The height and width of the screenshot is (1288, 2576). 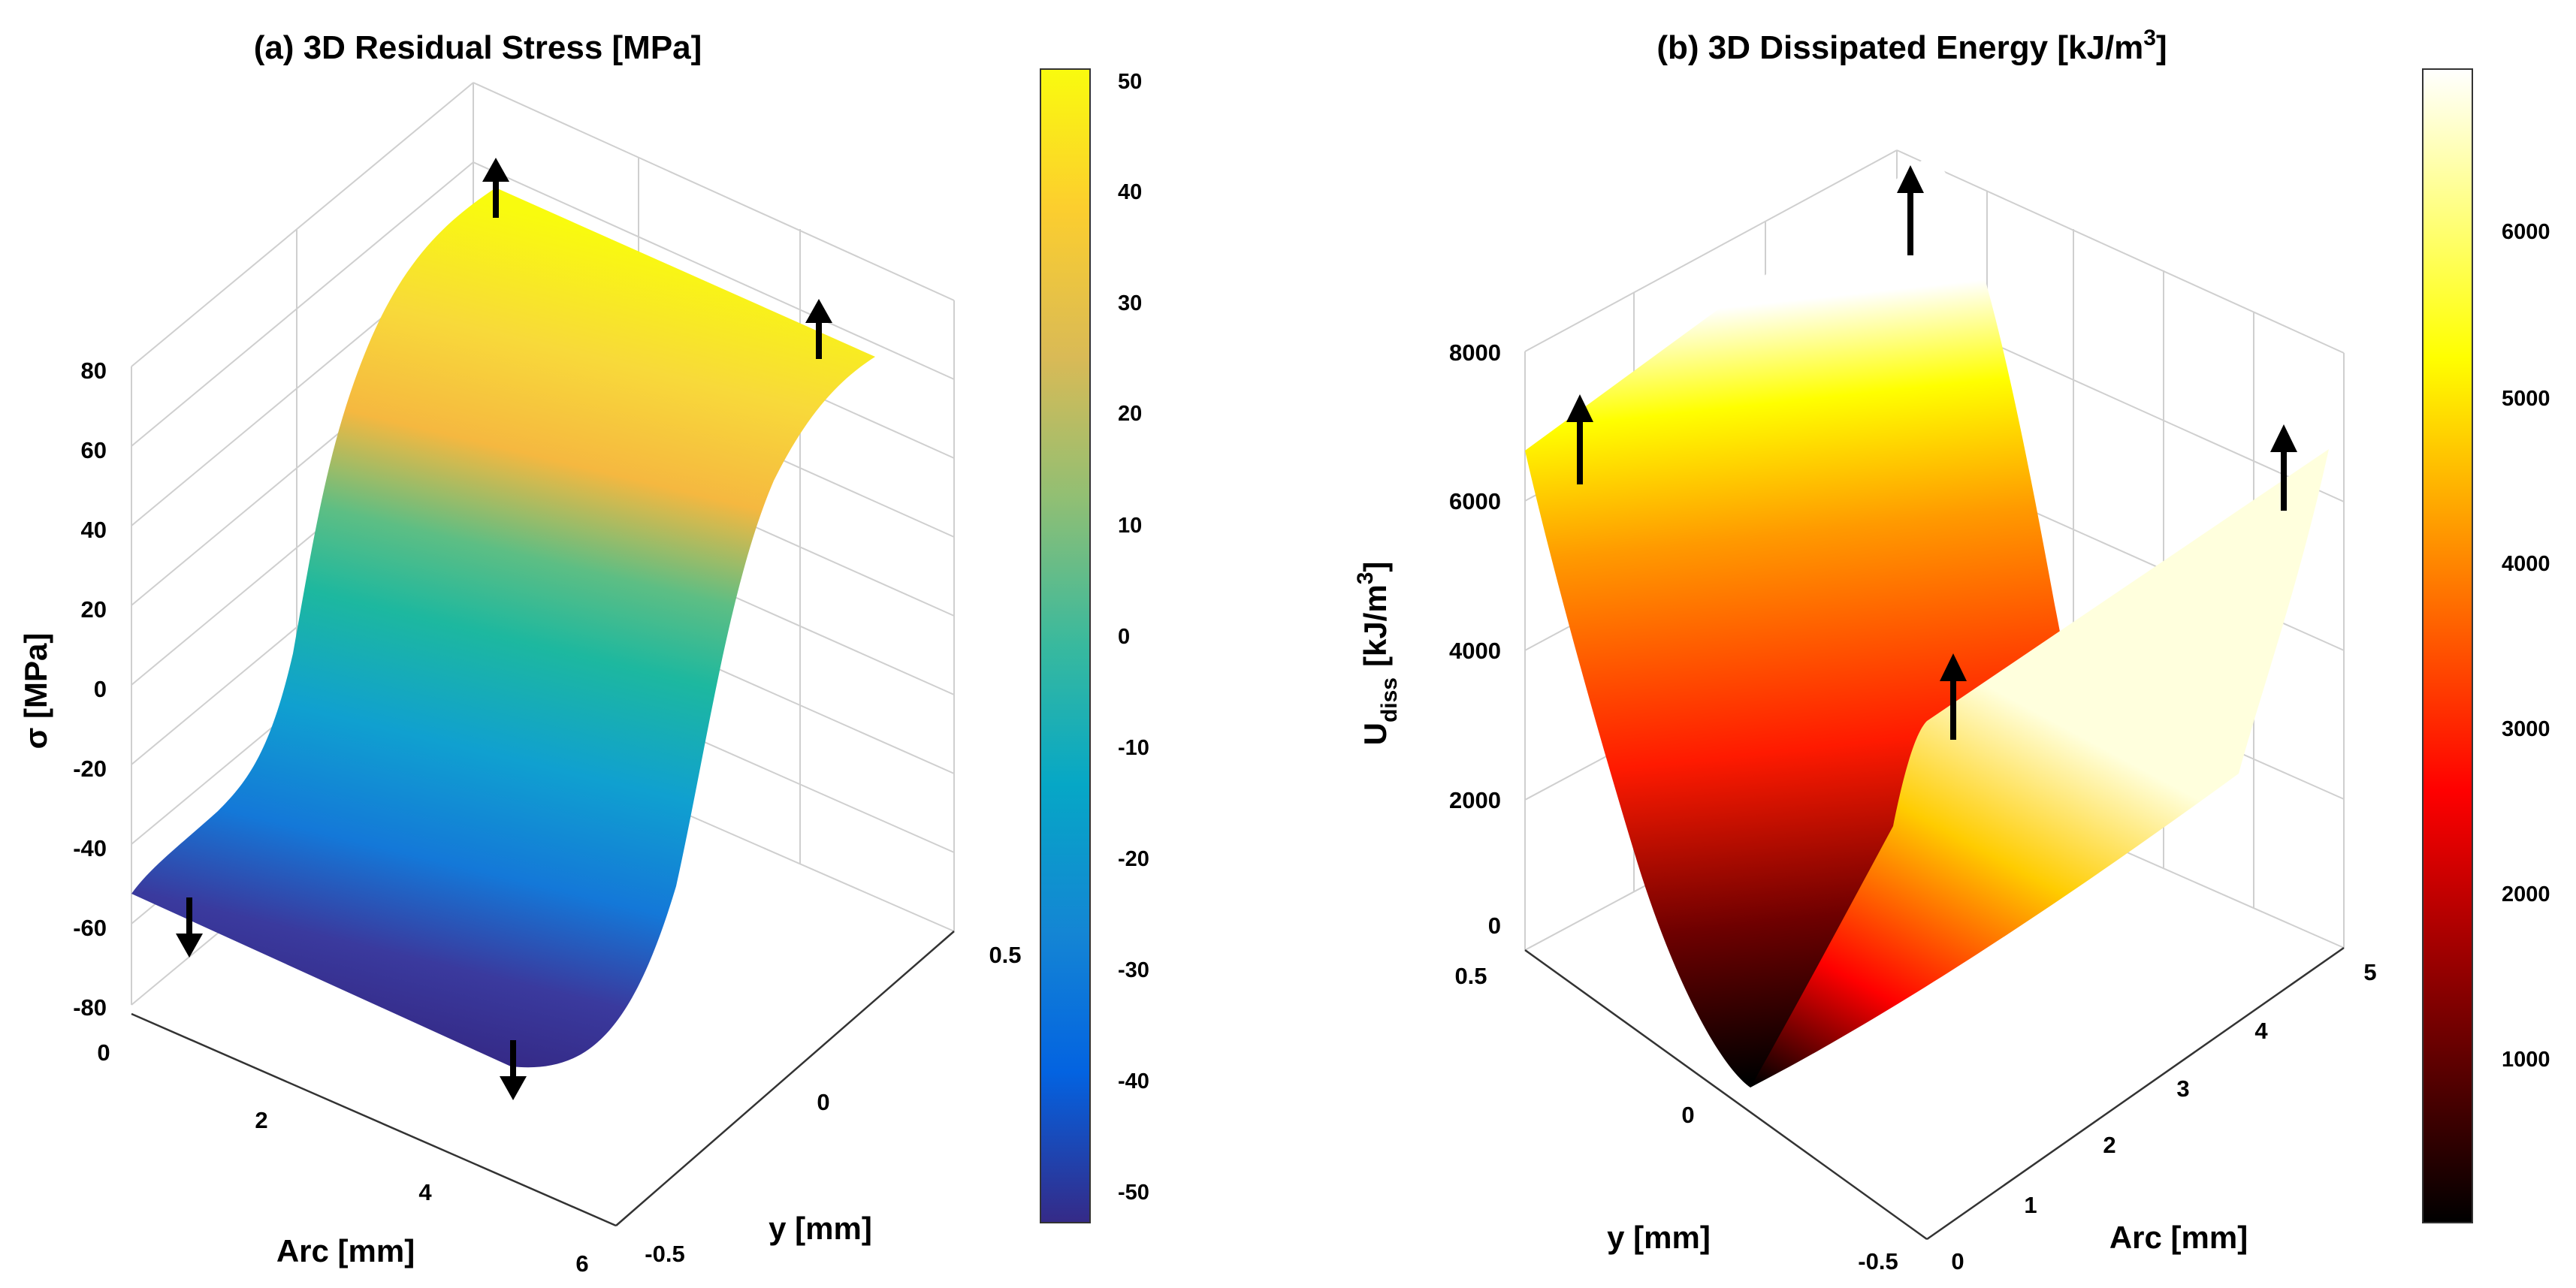 I want to click on energy-surface-right, so click(x=2039, y=768).